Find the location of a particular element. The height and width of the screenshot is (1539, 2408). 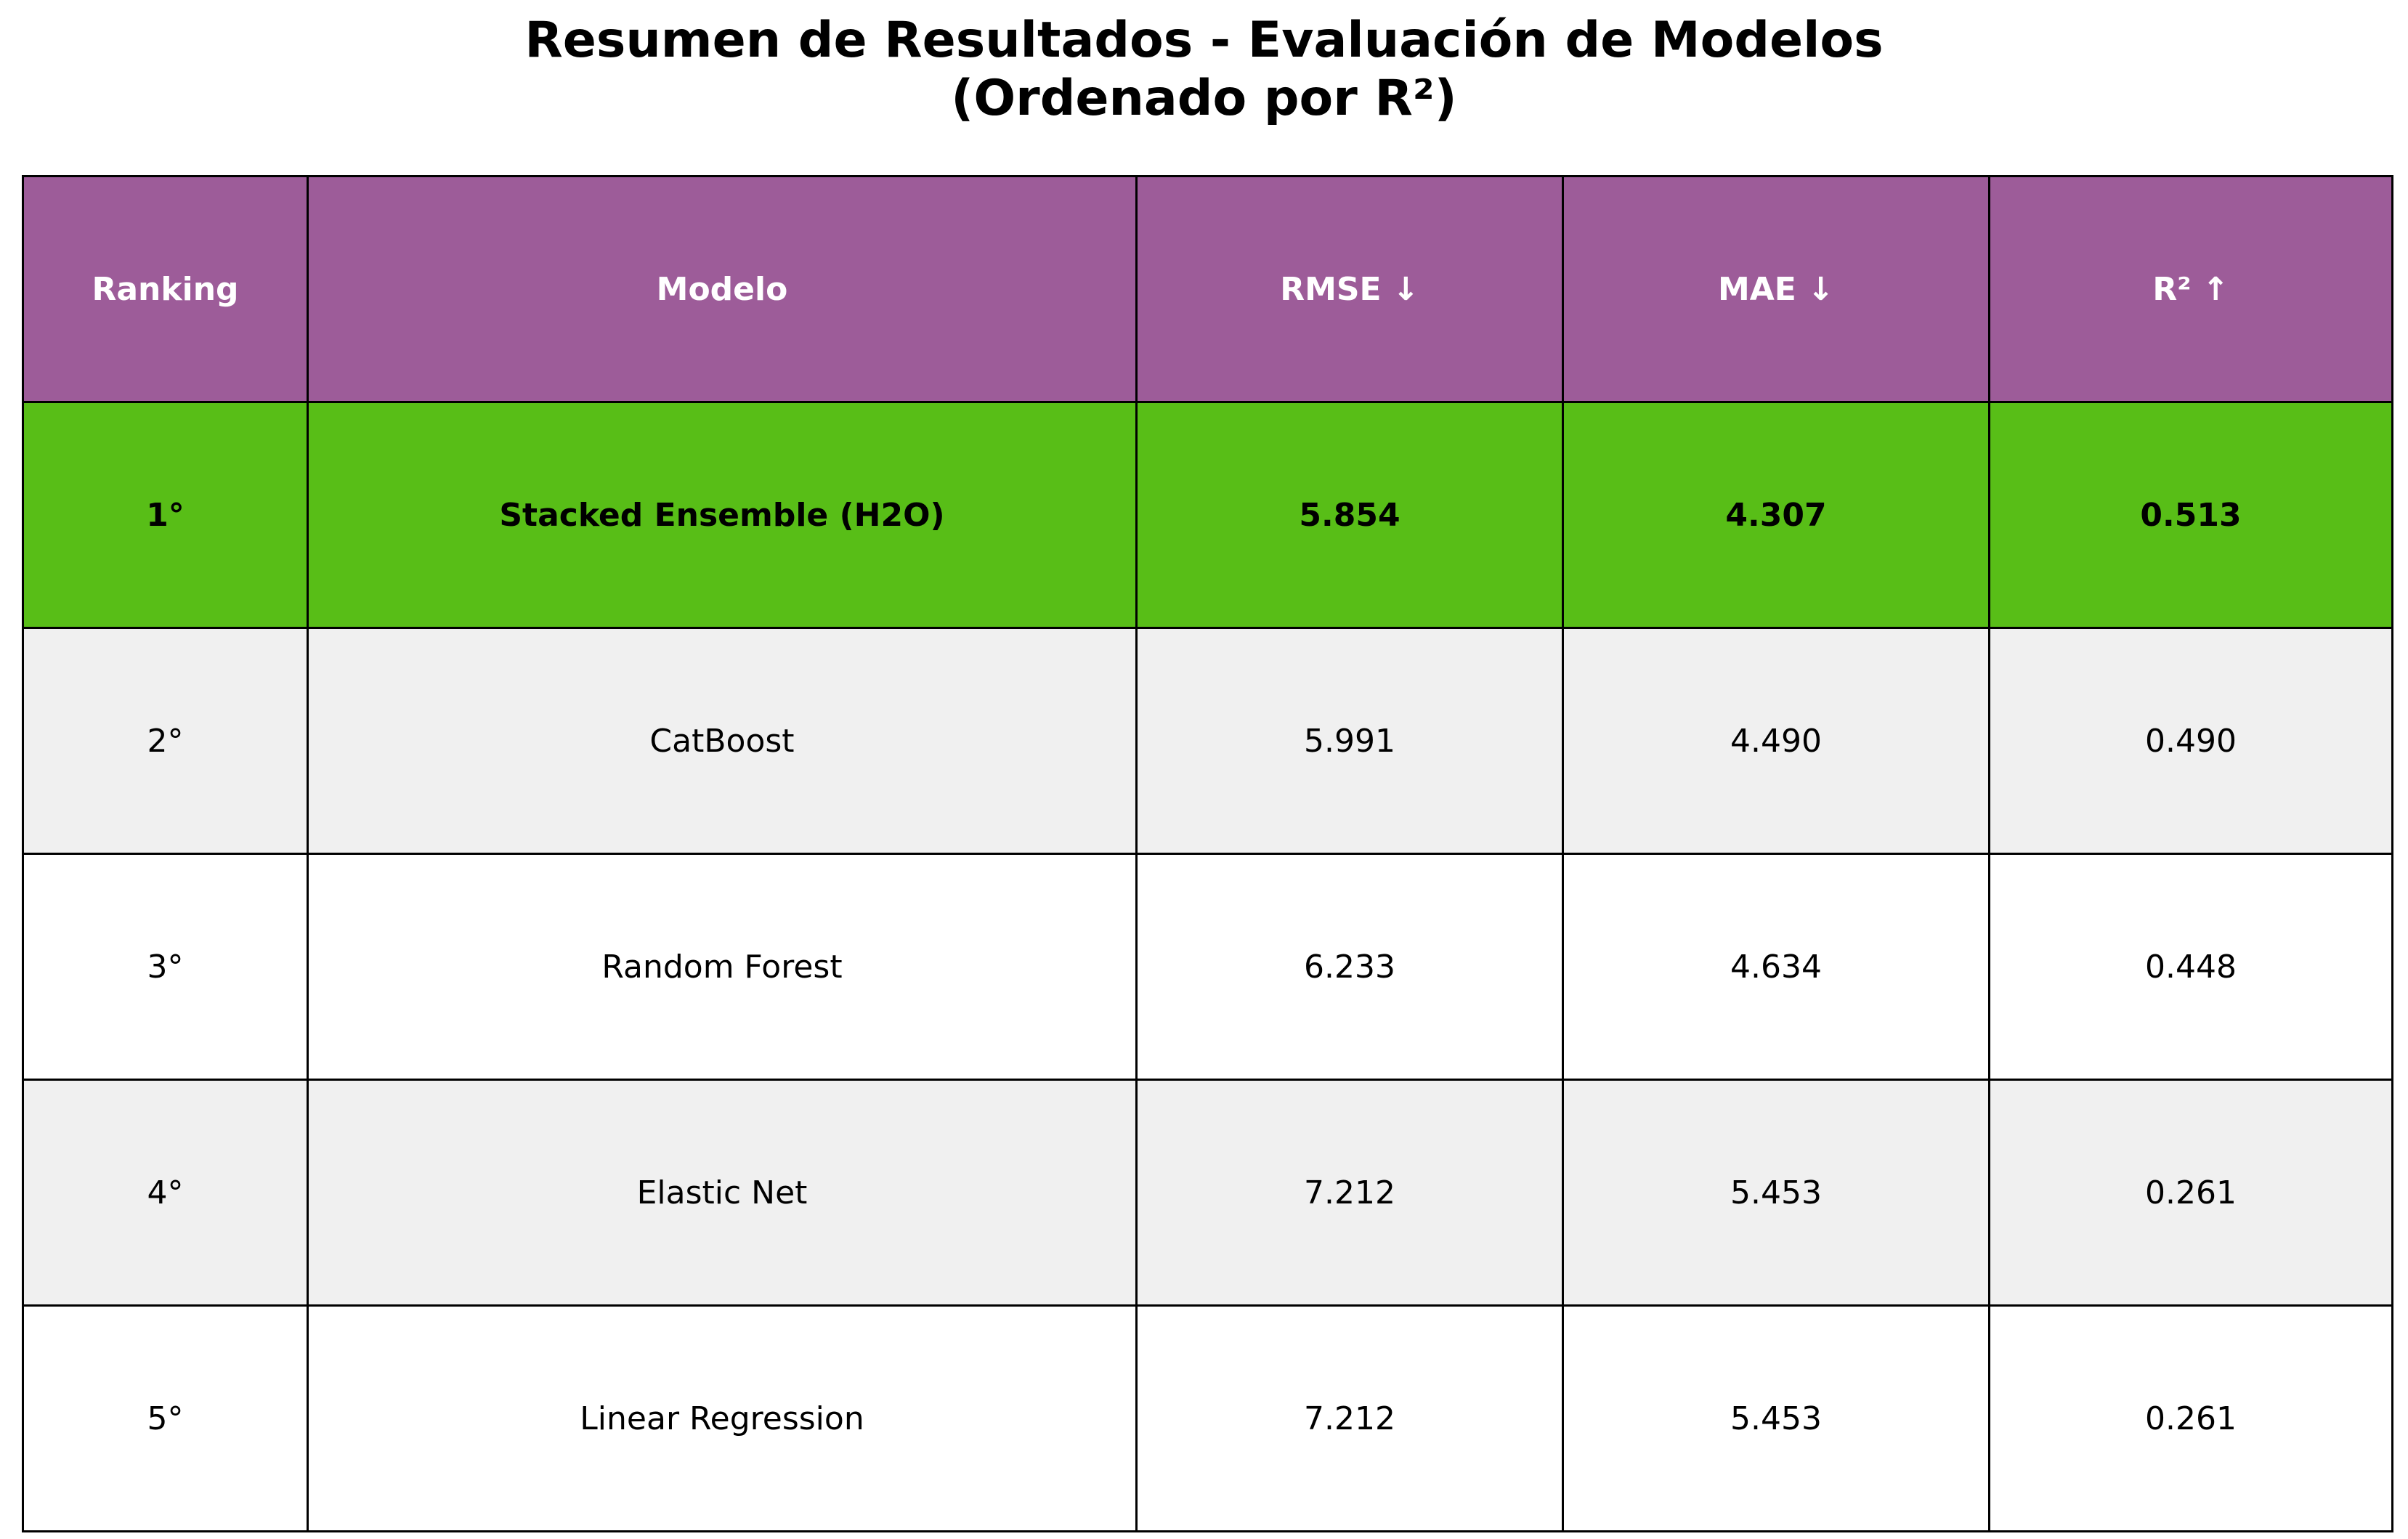

cell-ranking: 4° is located at coordinates (165, 1193).